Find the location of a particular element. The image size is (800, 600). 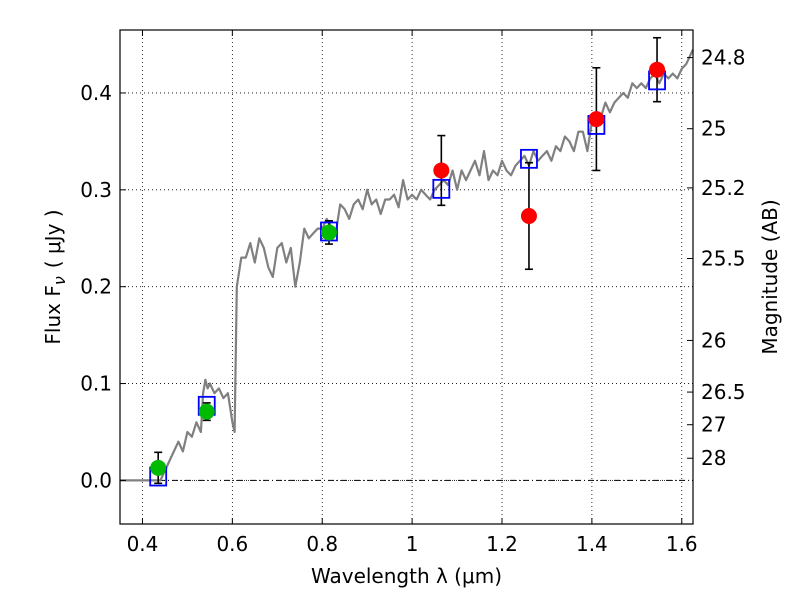

right-axis-label: Magnitude (AB) is located at coordinates (770, 276).